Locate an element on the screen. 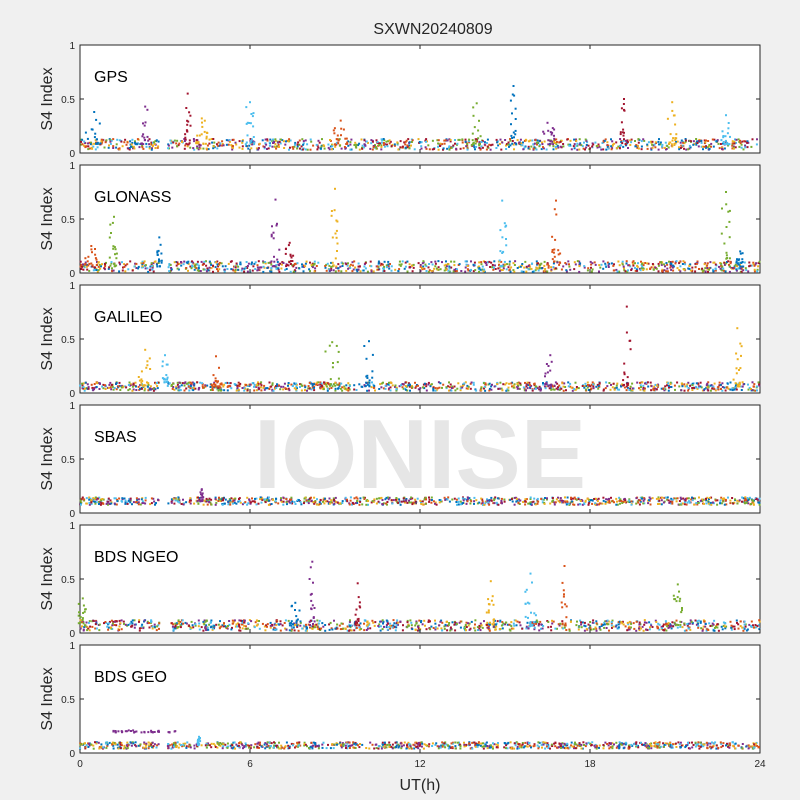 The height and width of the screenshot is (800, 800). y-axis-label: S4 Index is located at coordinates (47, 458).